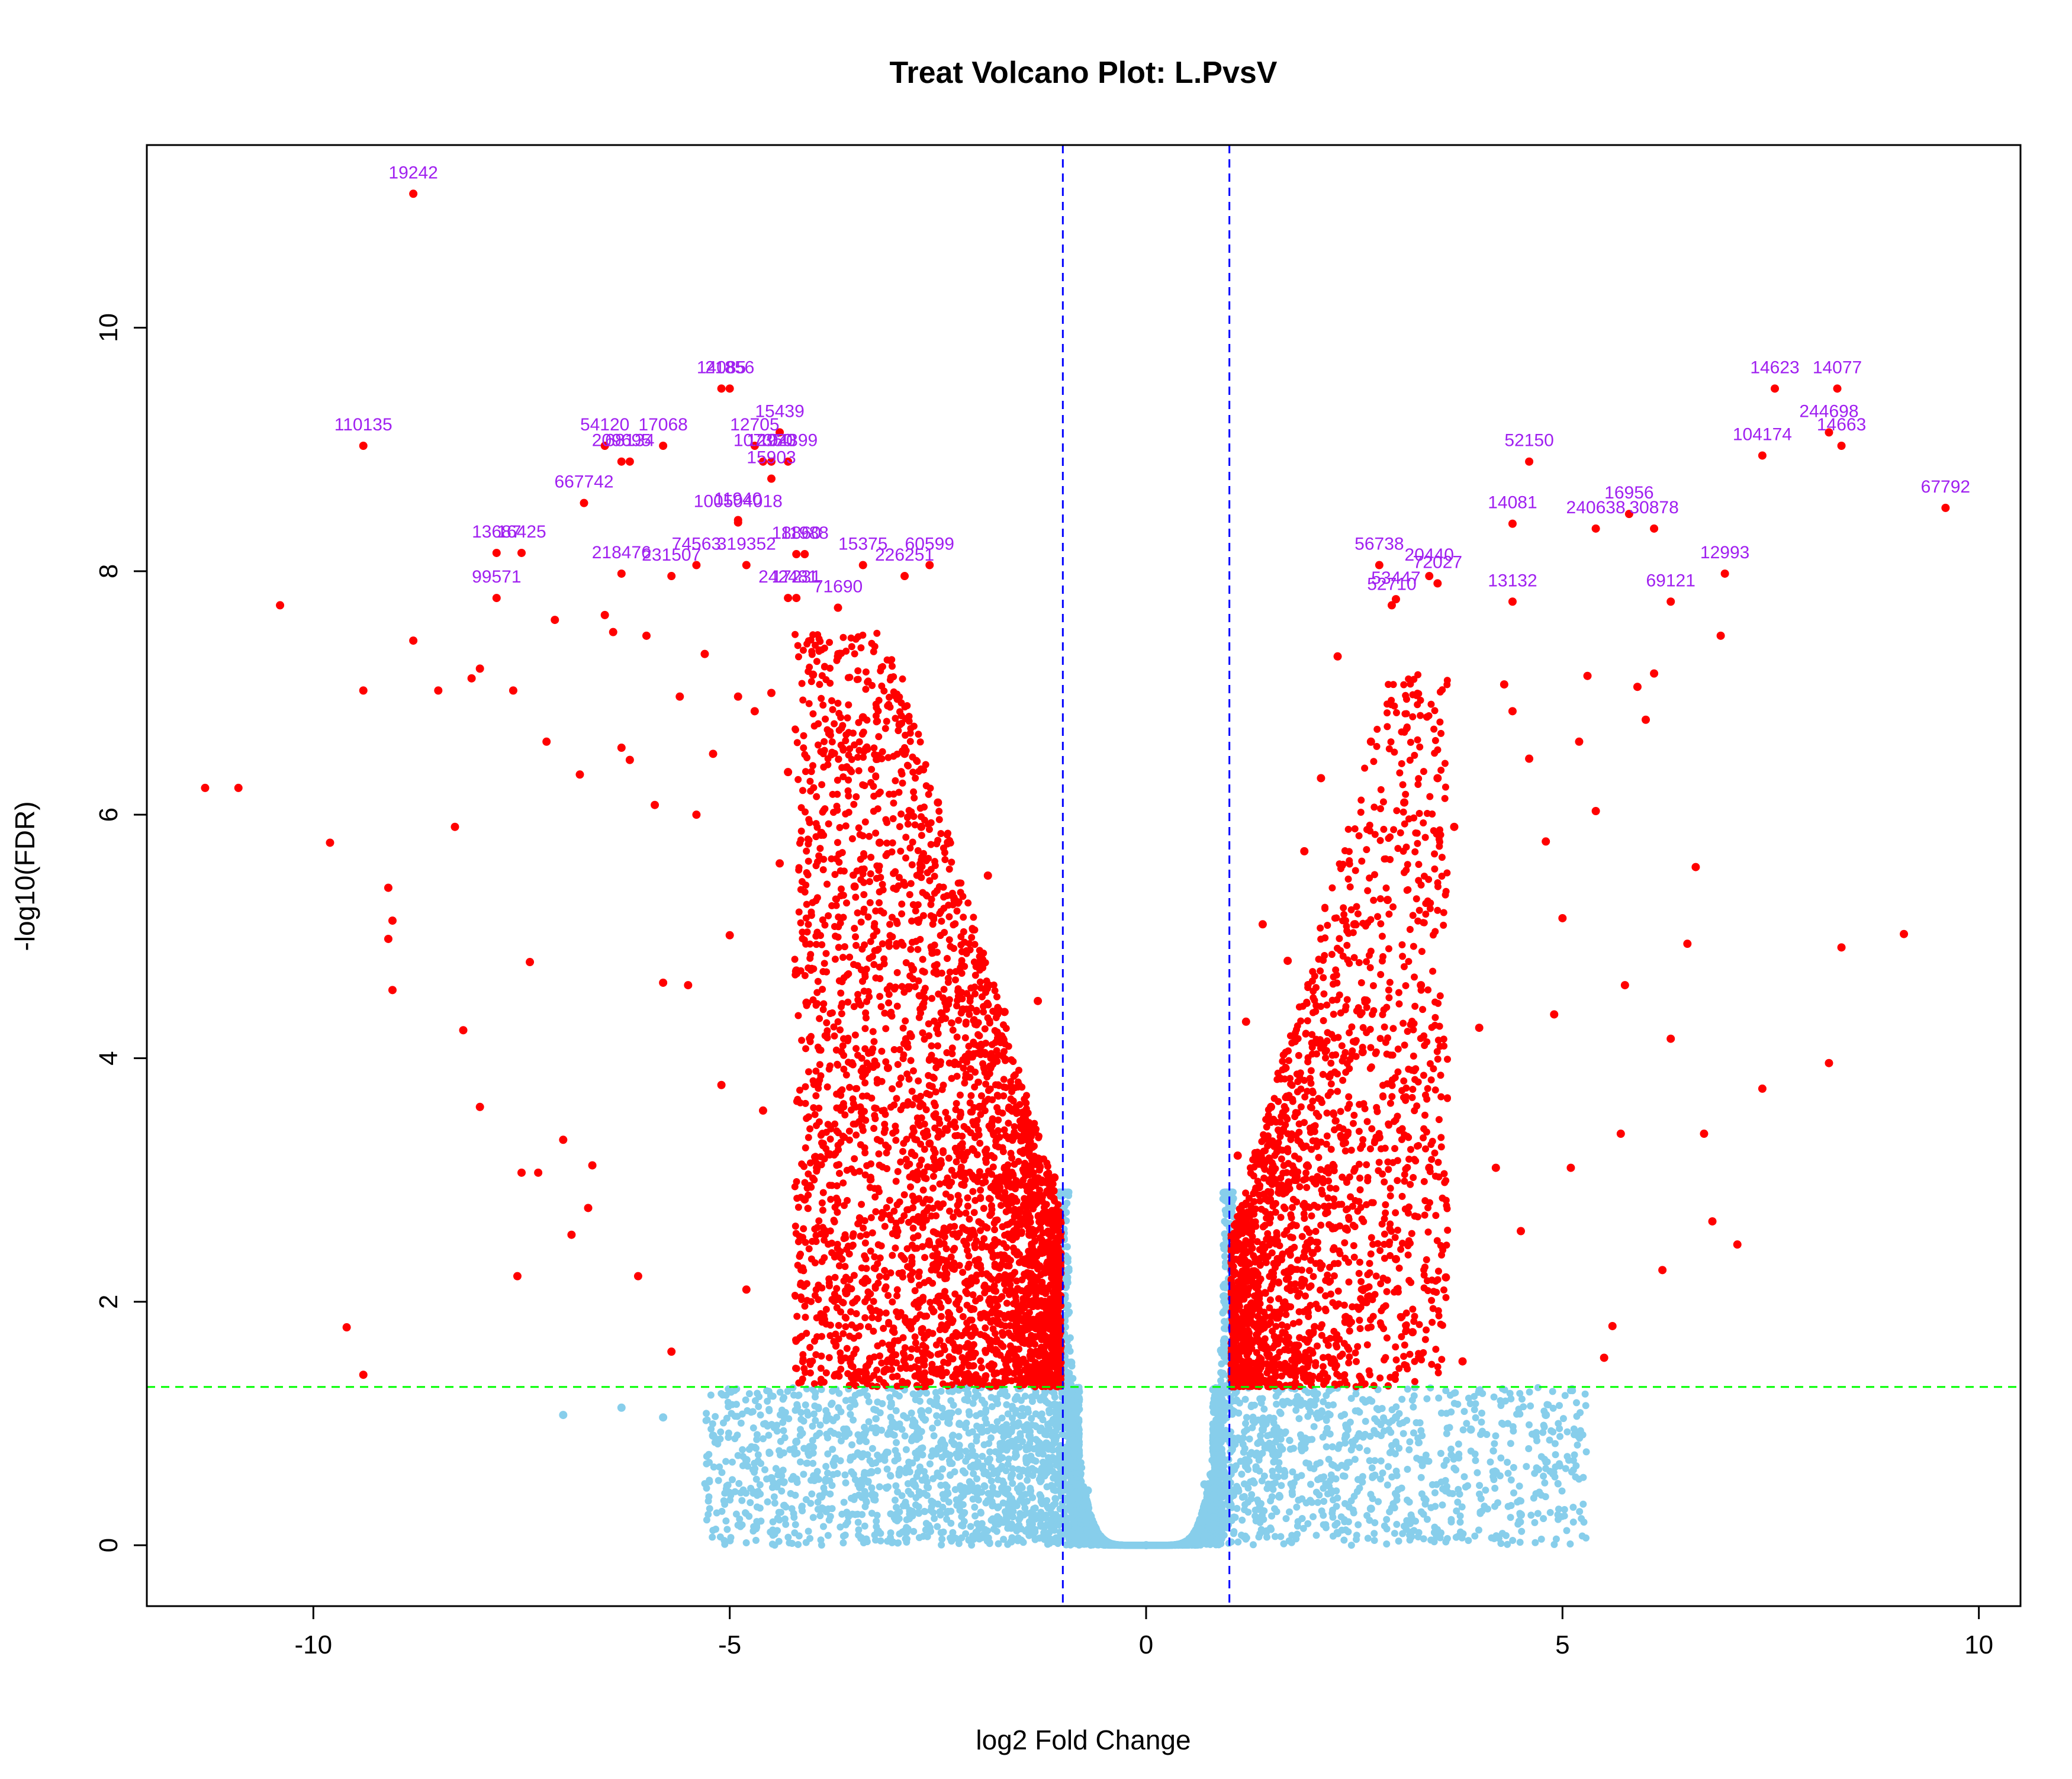  Describe the element at coordinates (1084, 73) in the screenshot. I see `chart-title: Treat Volcano Plot: L.PvsV` at that location.